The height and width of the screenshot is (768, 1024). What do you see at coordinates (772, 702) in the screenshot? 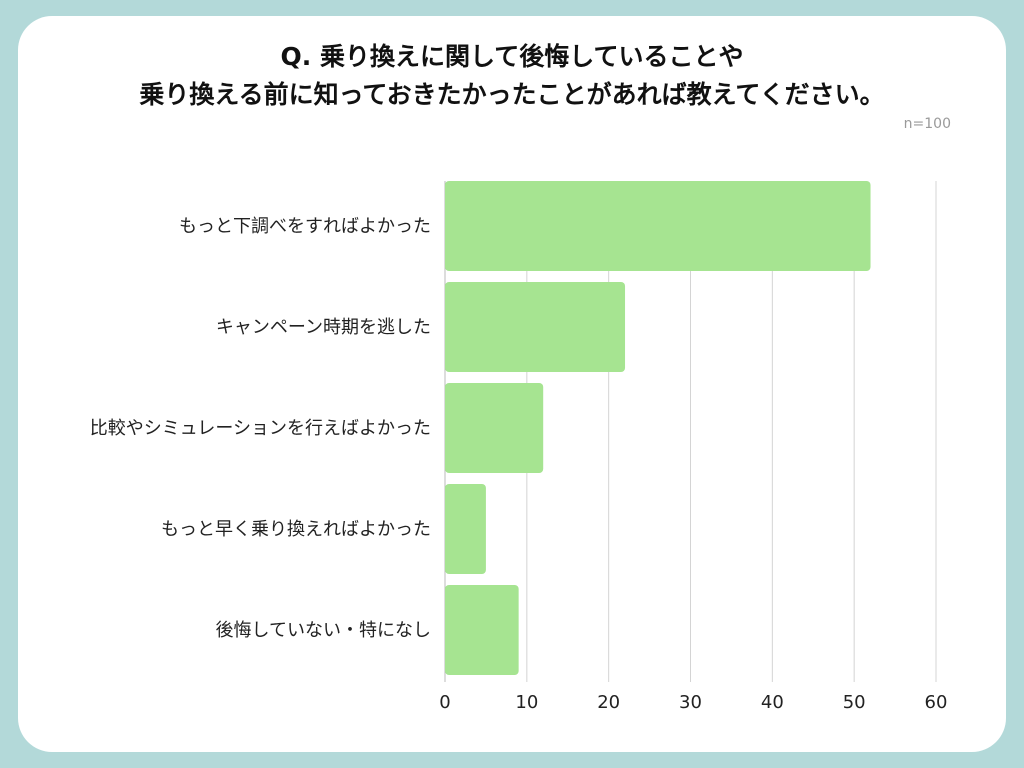
I see `x-tick-label-40: 40` at bounding box center [772, 702].